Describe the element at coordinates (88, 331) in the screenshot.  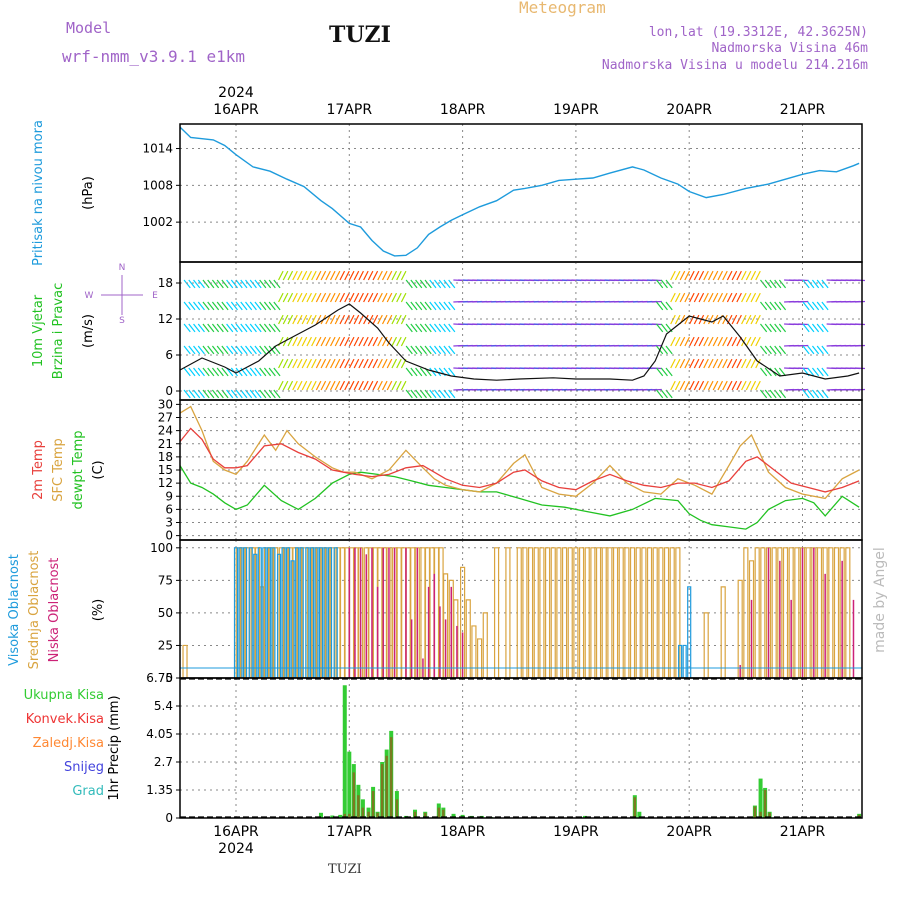
I see `wind-unit: (m/s)` at that location.